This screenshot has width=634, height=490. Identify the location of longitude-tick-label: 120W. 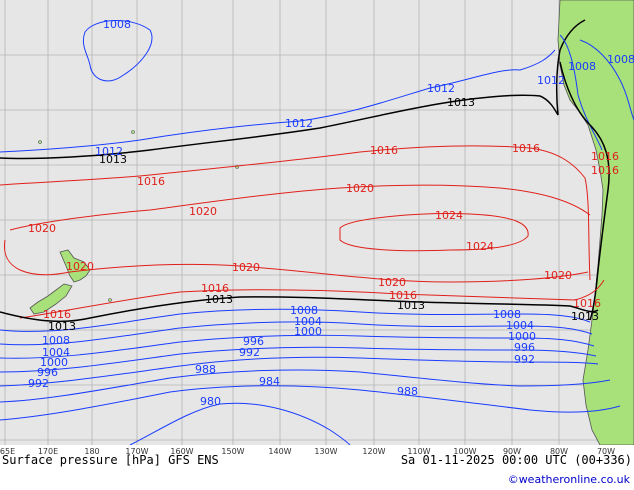
(374, 451).